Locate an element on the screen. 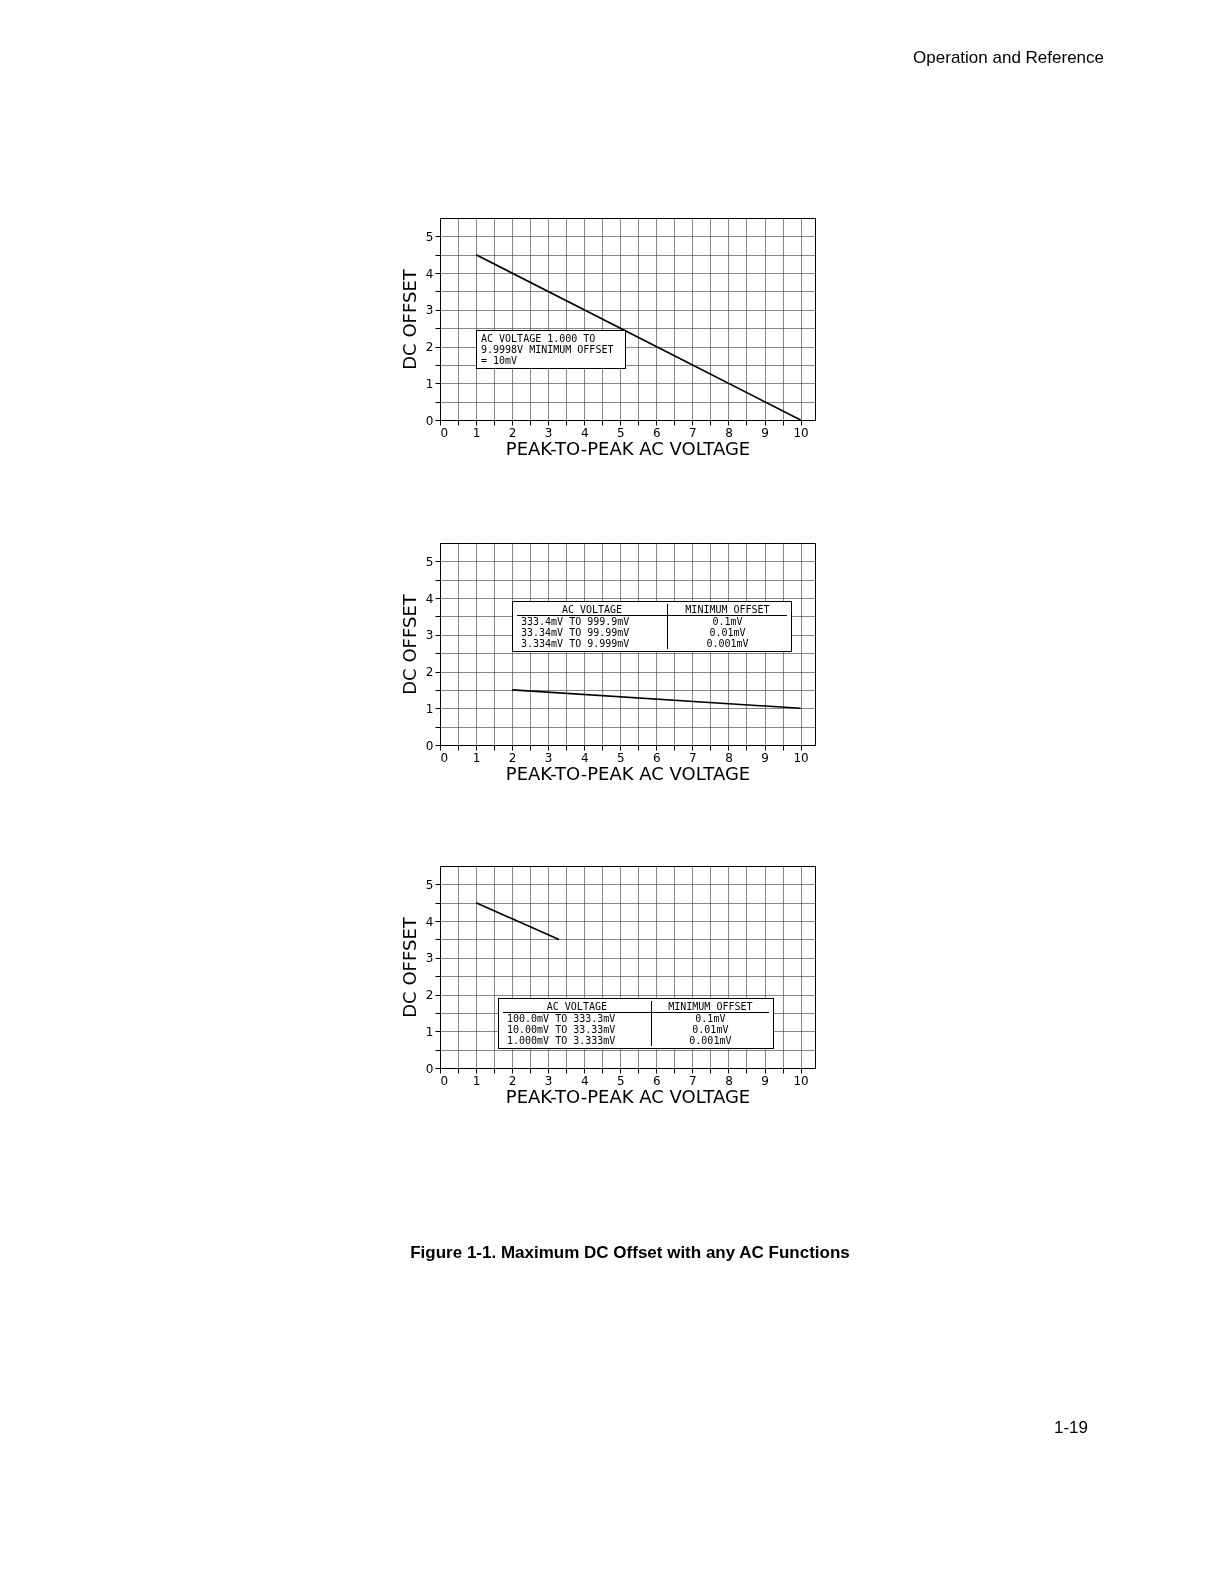 The image size is (1224, 1584). annotation: 1.000mV TO 3.333mV is located at coordinates (561, 1040).